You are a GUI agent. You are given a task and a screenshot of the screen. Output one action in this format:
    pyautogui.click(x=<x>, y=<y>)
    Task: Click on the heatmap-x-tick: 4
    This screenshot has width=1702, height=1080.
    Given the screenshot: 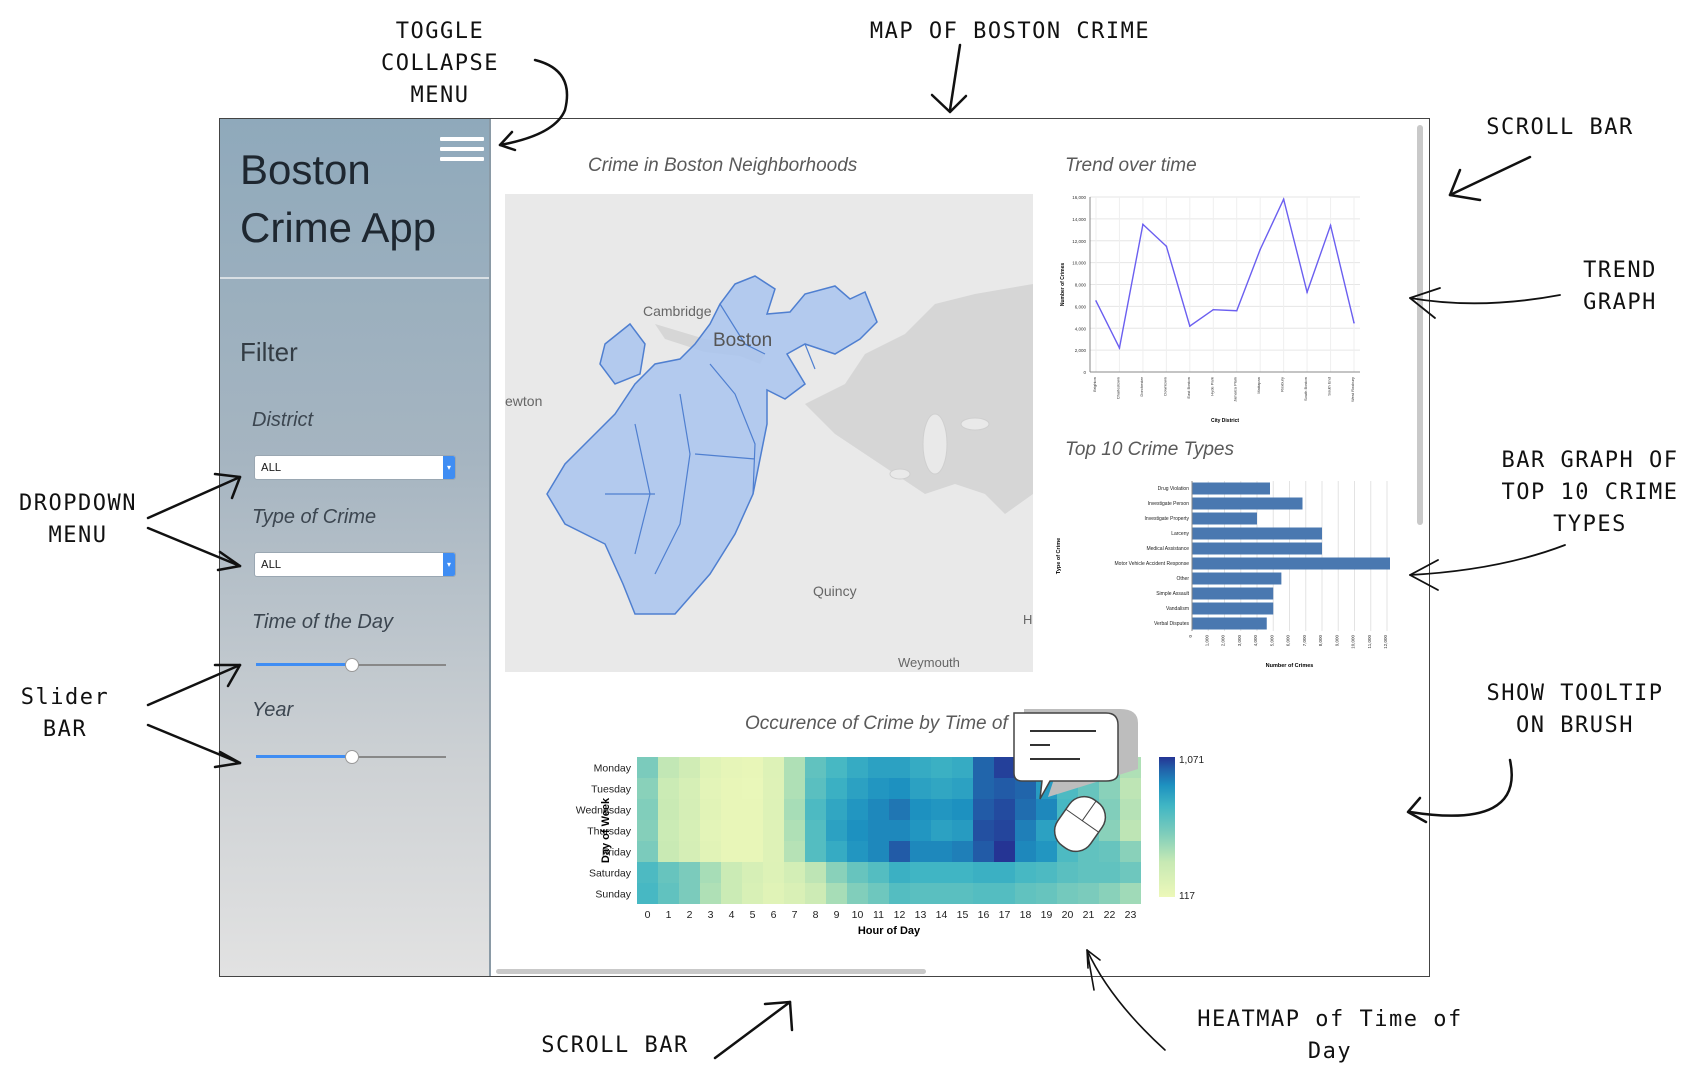 What is the action you would take?
    pyautogui.click(x=732, y=915)
    